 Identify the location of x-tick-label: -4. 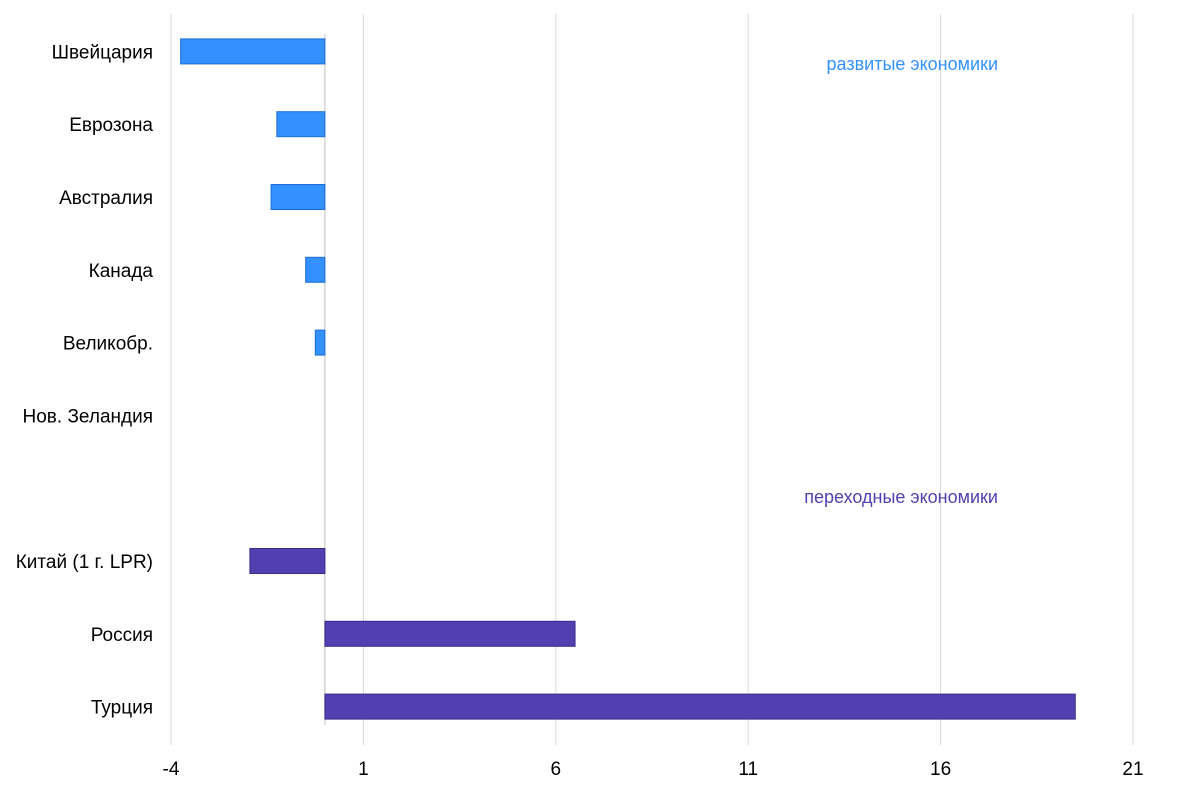
(171, 769).